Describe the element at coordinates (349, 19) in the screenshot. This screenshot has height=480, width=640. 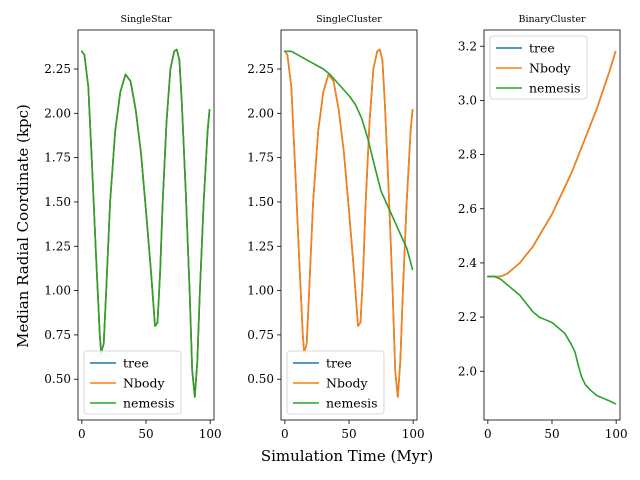
I see `panel-title: SingleCluster` at that location.